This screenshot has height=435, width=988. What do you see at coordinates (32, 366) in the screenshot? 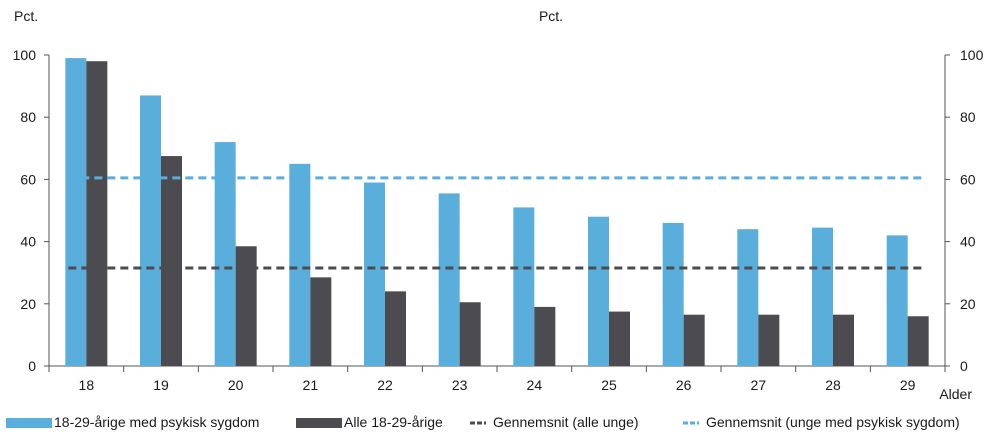
I see `y-tick-label-left: 0` at bounding box center [32, 366].